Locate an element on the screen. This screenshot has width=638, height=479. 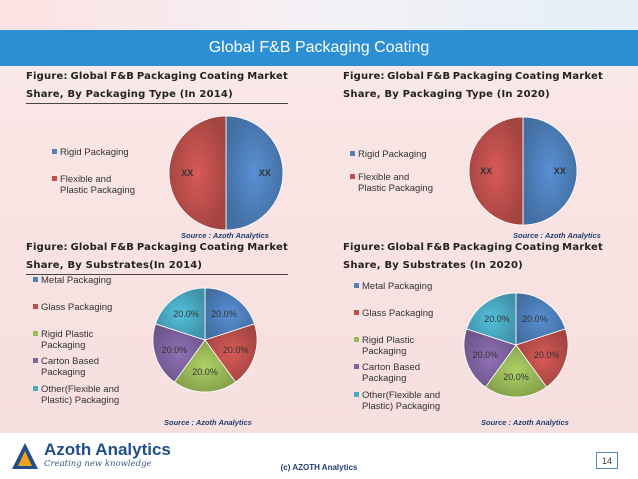
pie-chart-2014-substrates: 20.0% 20.0% 20.0% 20.0% 20.0% is located at coordinates (205, 340).